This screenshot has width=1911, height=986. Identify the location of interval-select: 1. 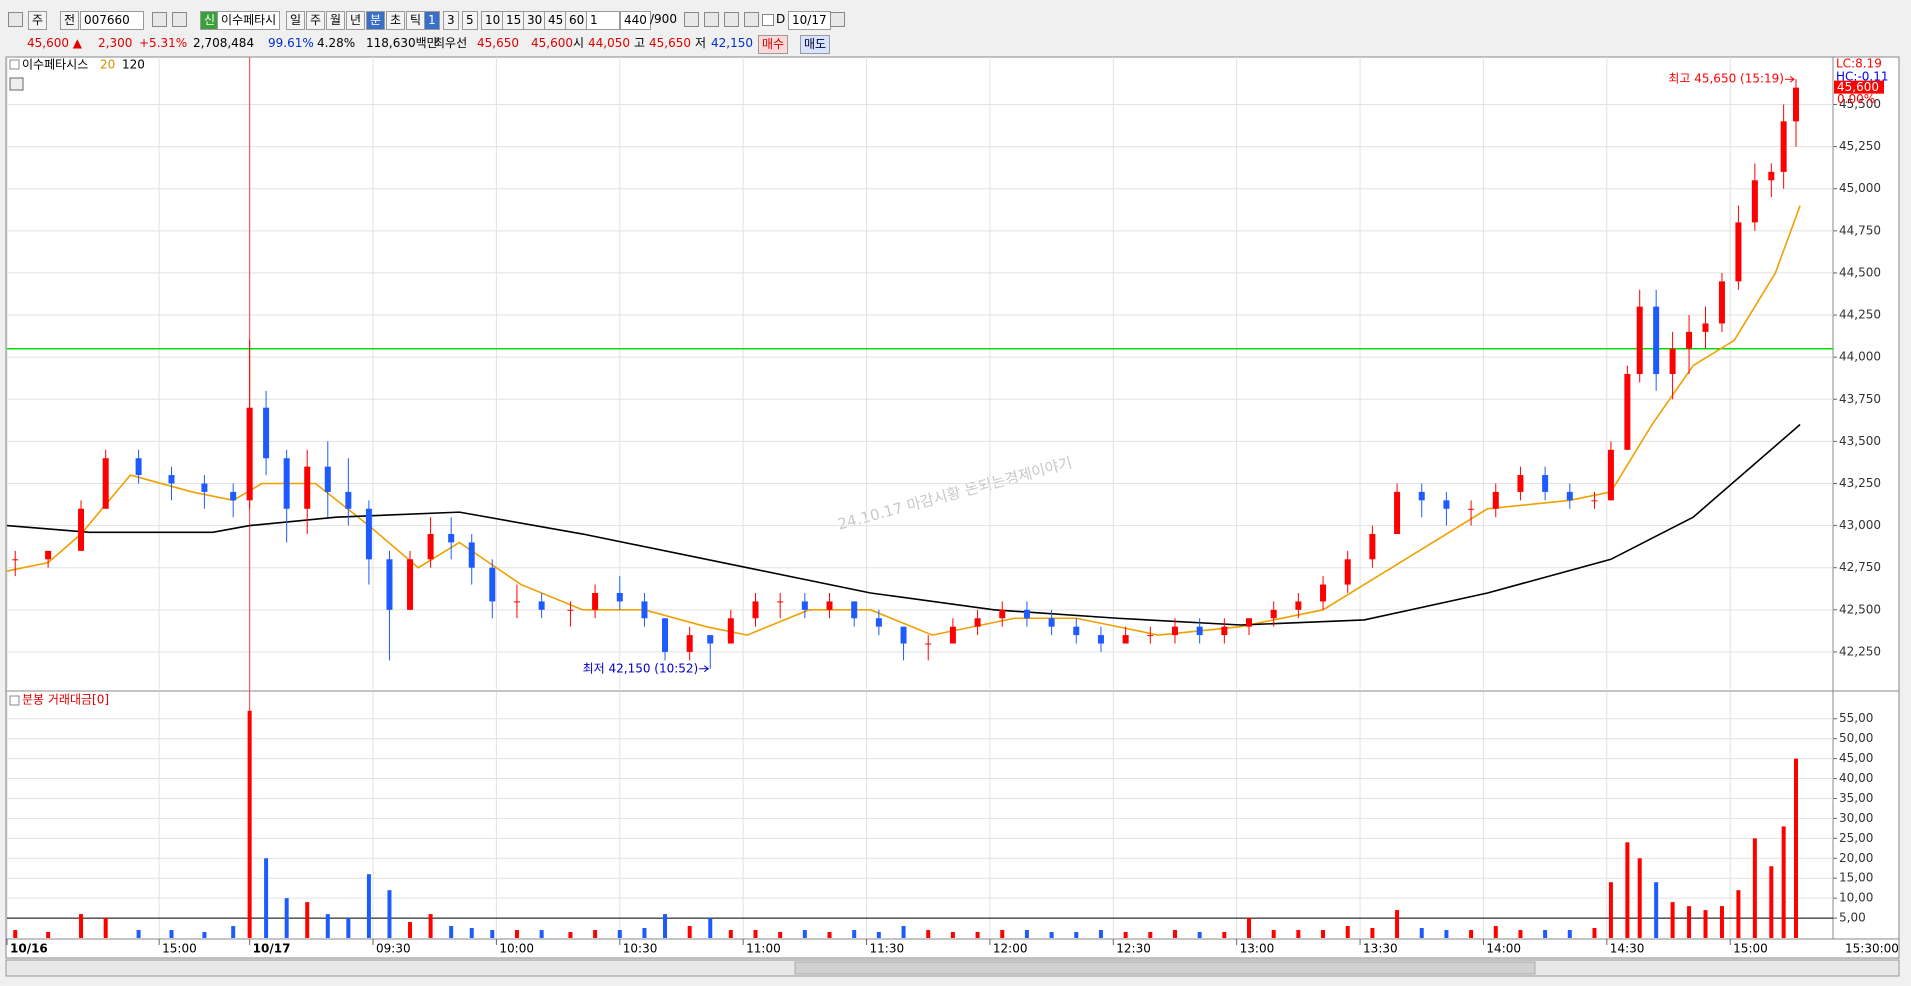
(603, 20).